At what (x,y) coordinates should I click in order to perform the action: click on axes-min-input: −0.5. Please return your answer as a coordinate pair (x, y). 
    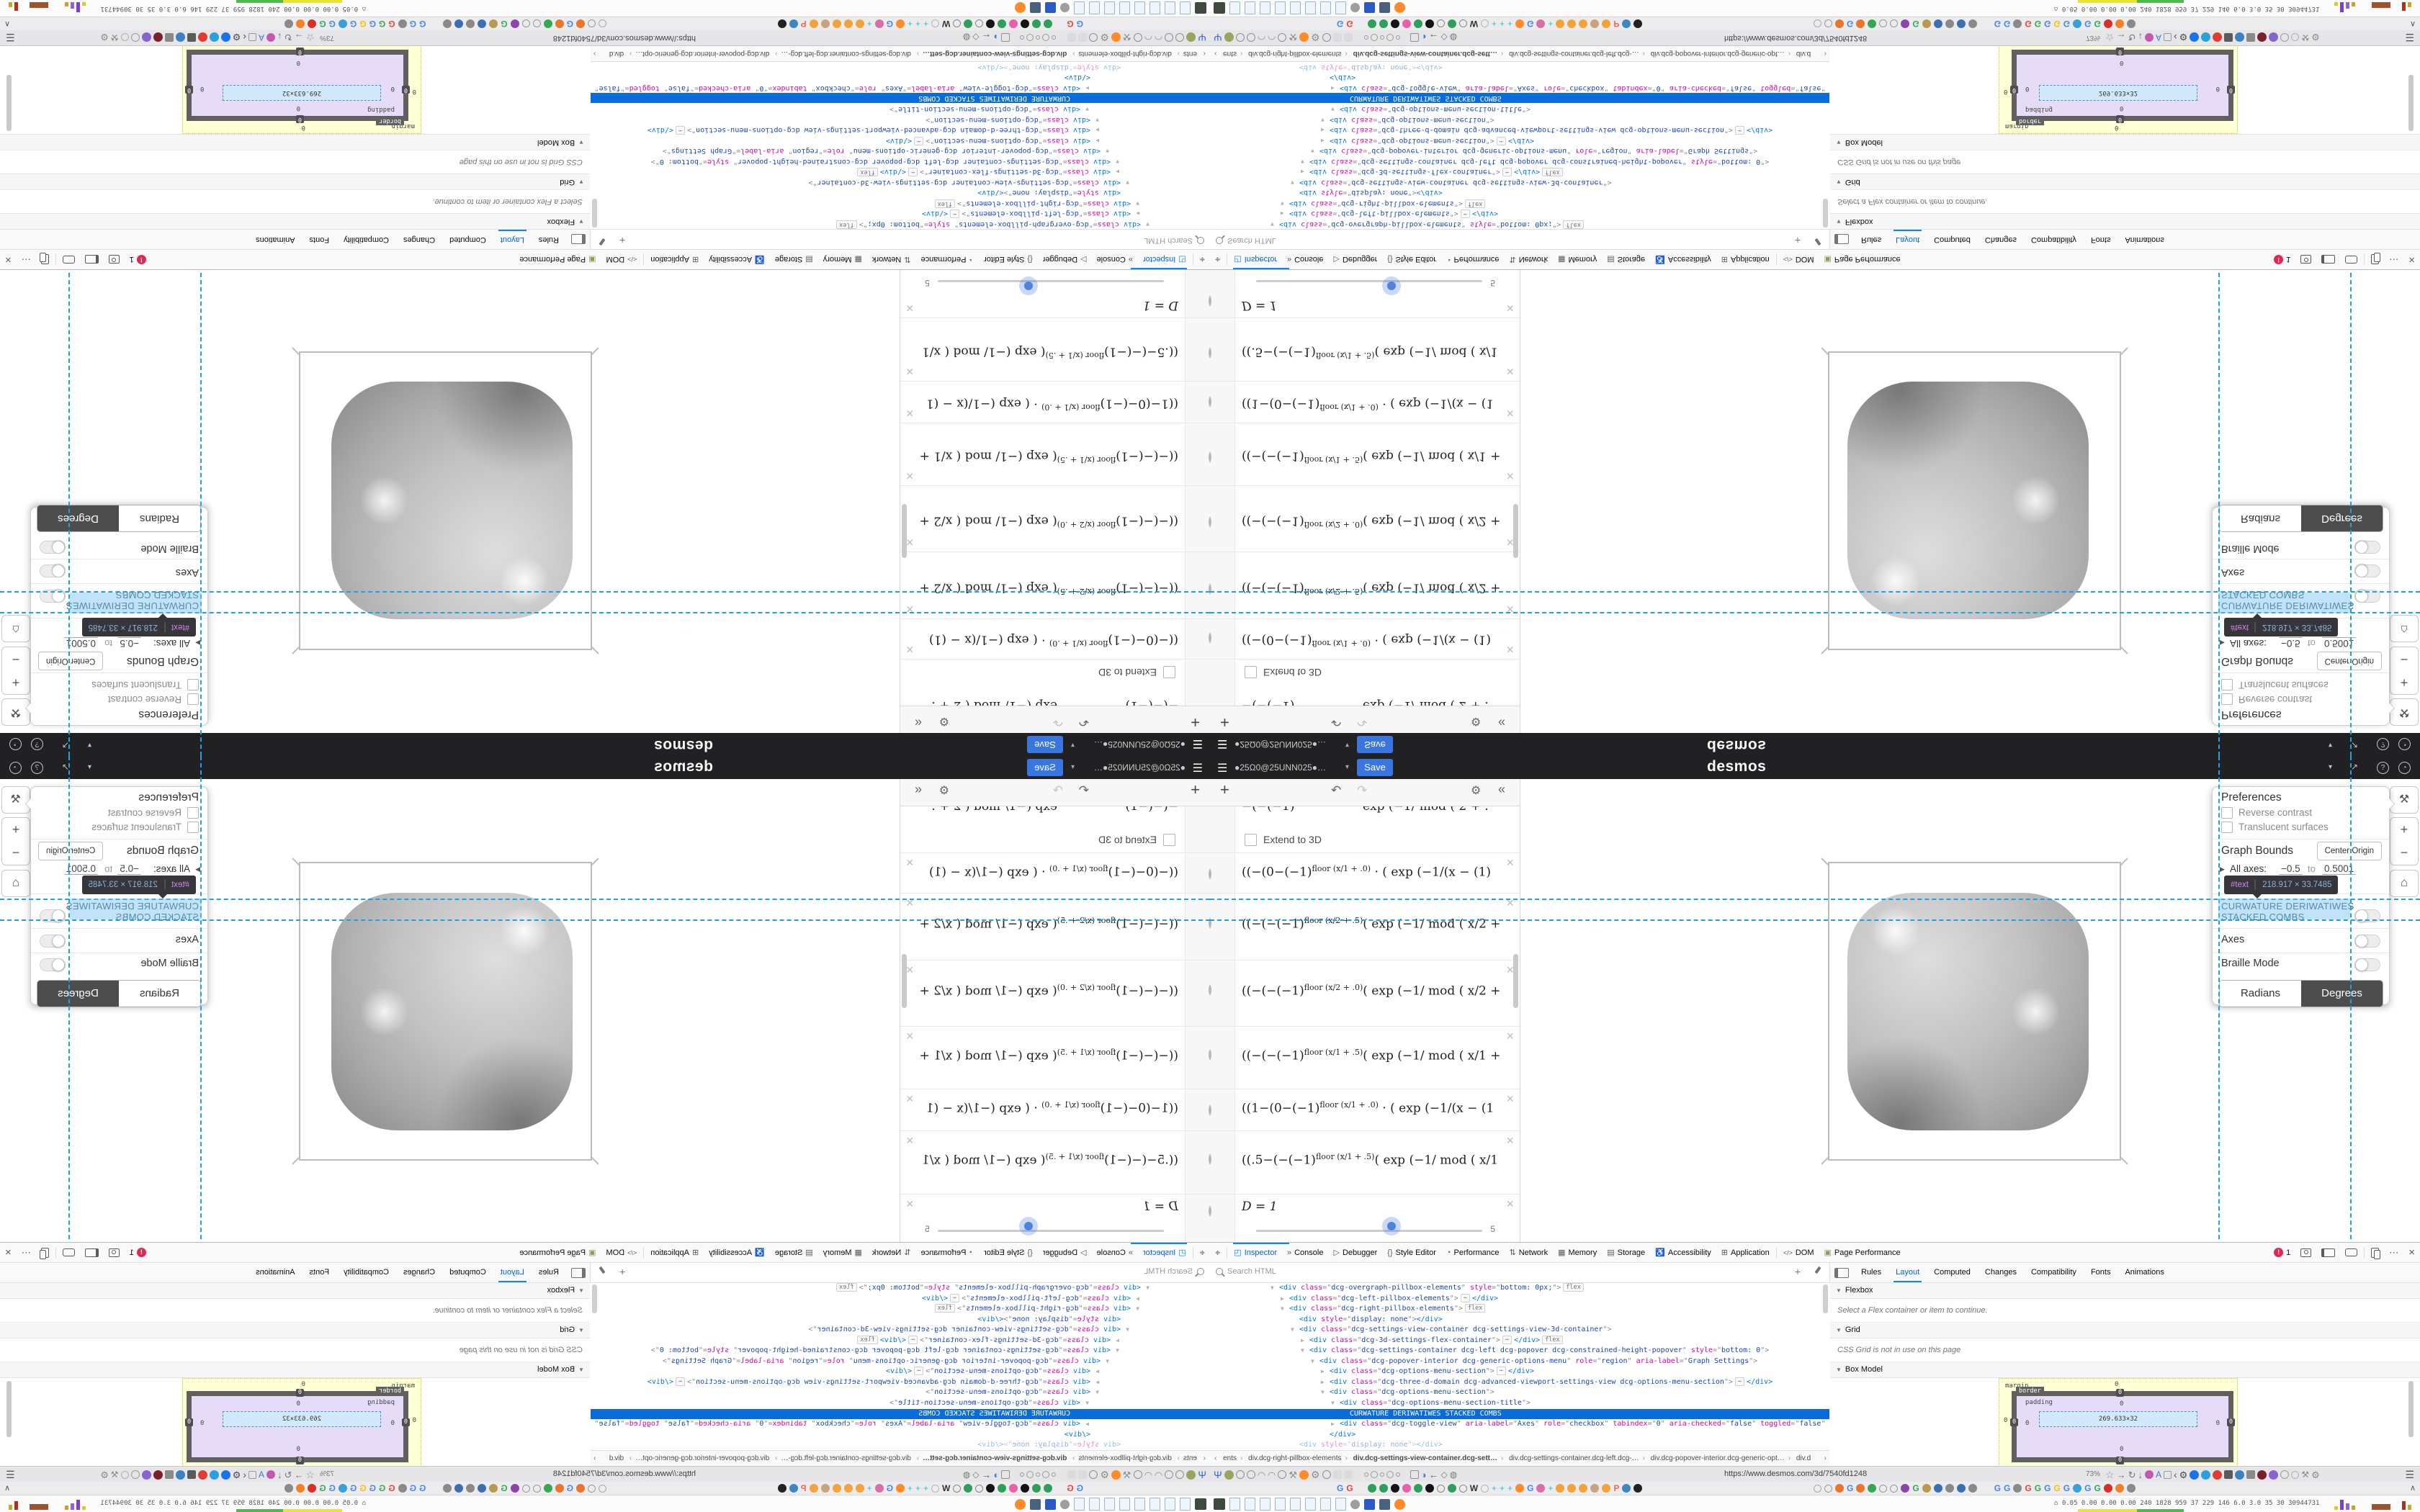
    Looking at the image, I should click on (2291, 869).